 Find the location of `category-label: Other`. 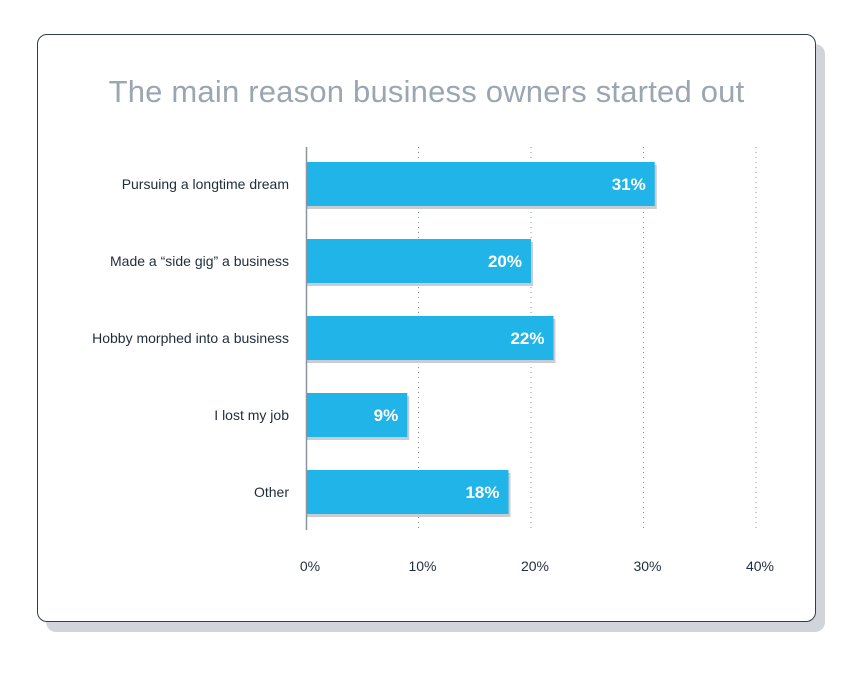

category-label: Other is located at coordinates (271, 492).